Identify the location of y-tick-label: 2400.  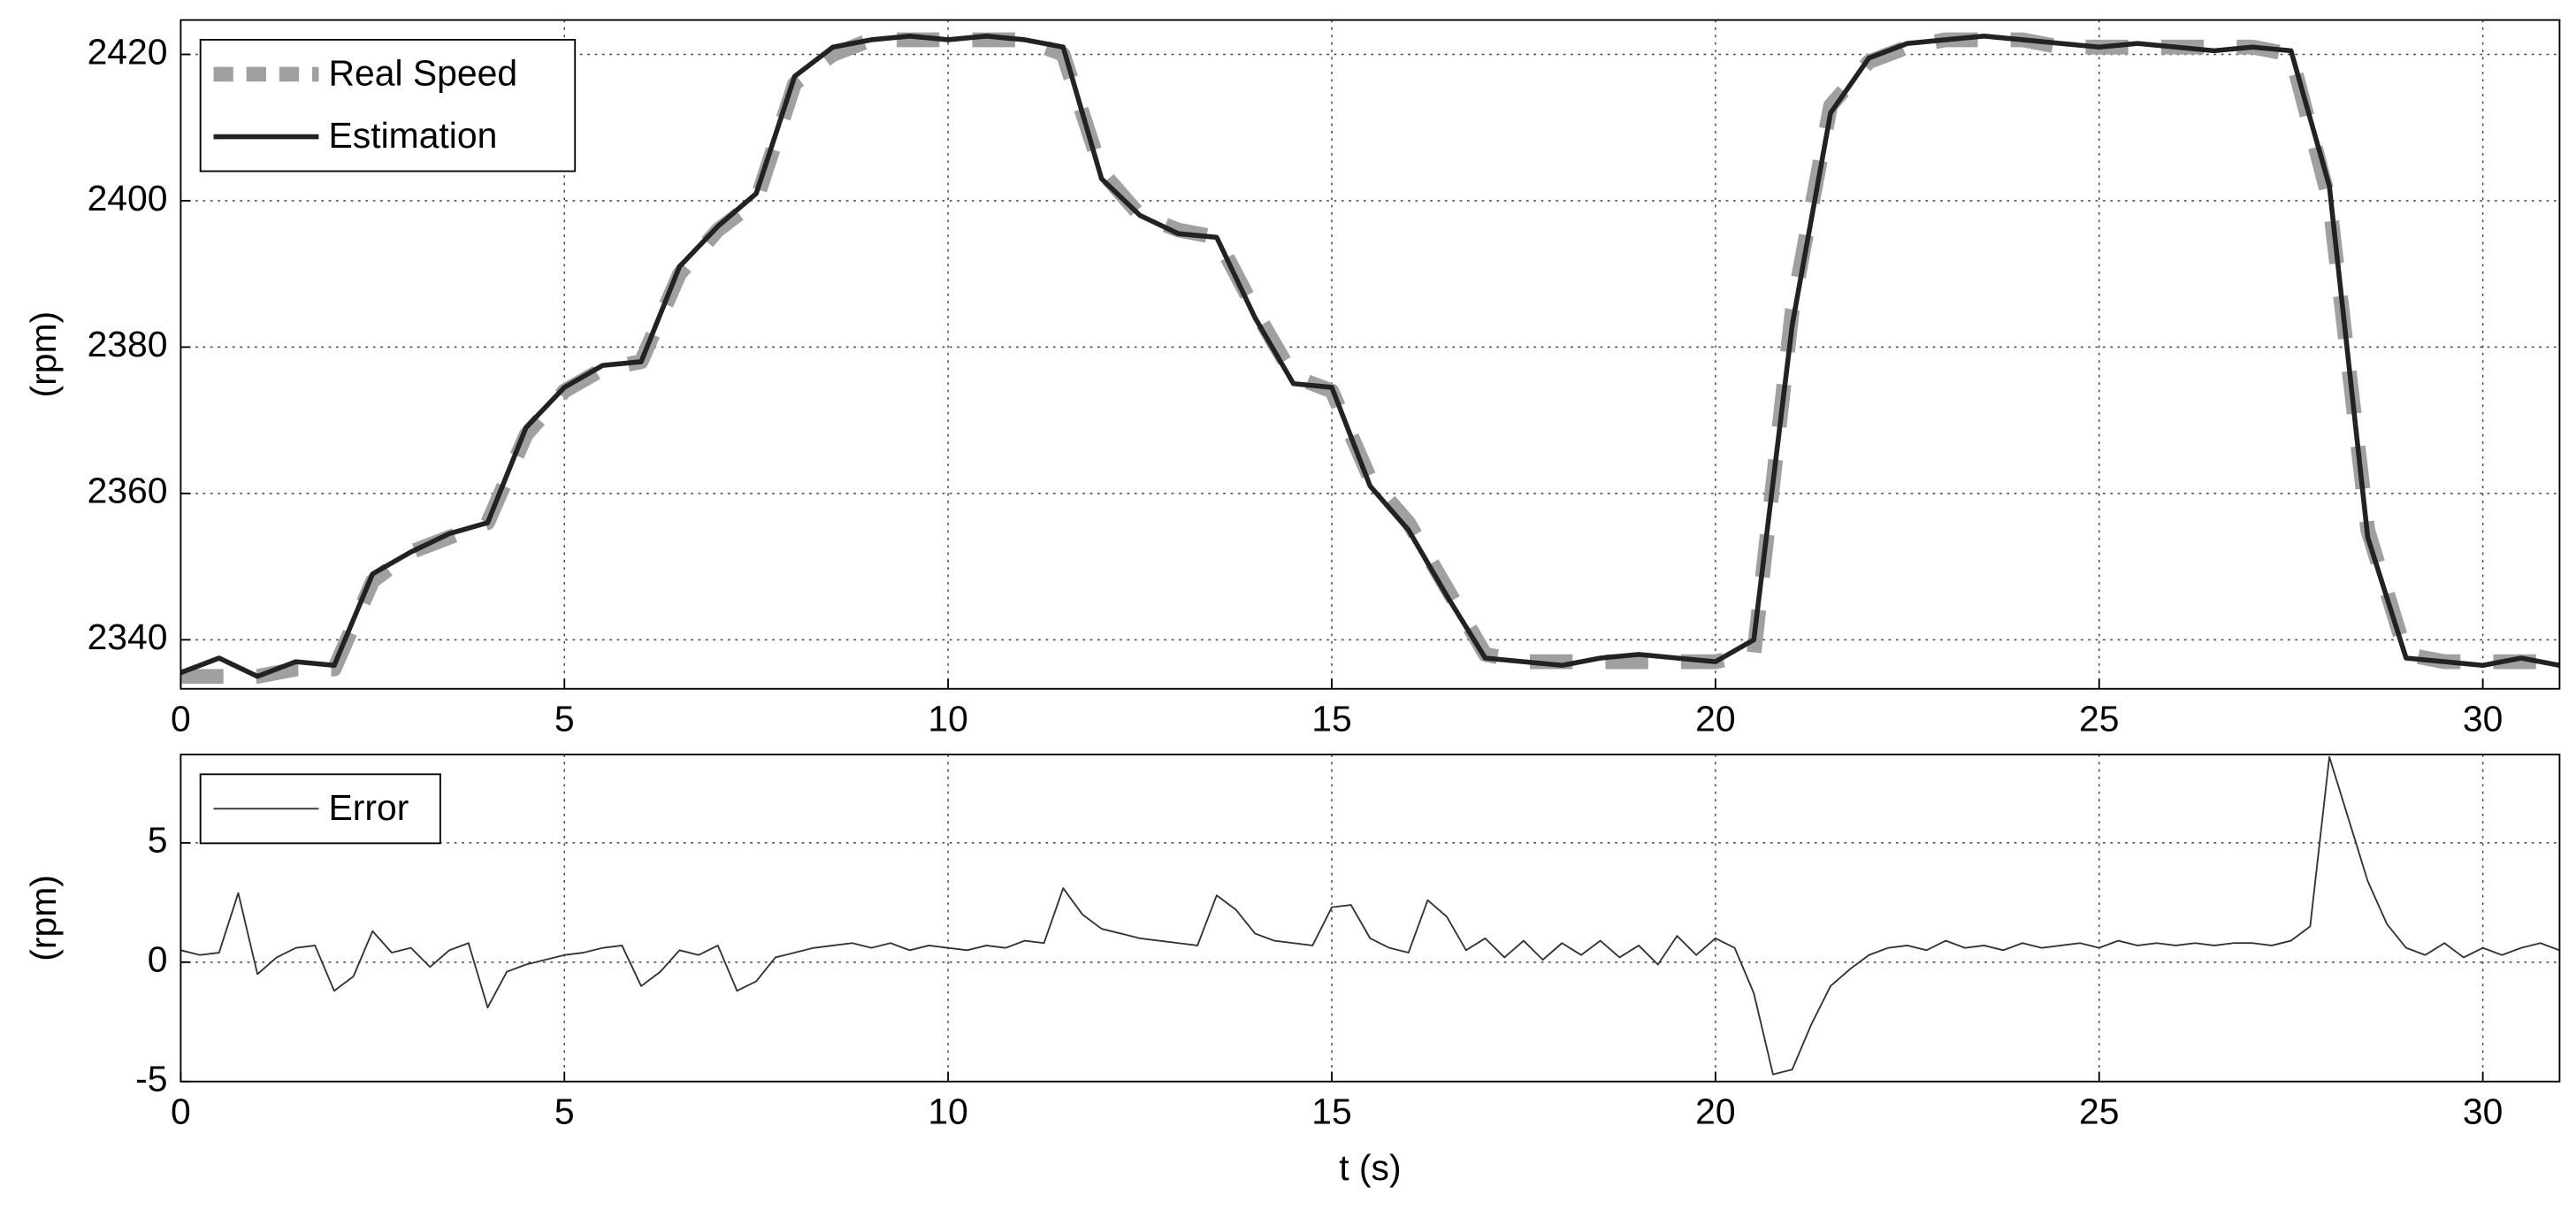
(128, 198).